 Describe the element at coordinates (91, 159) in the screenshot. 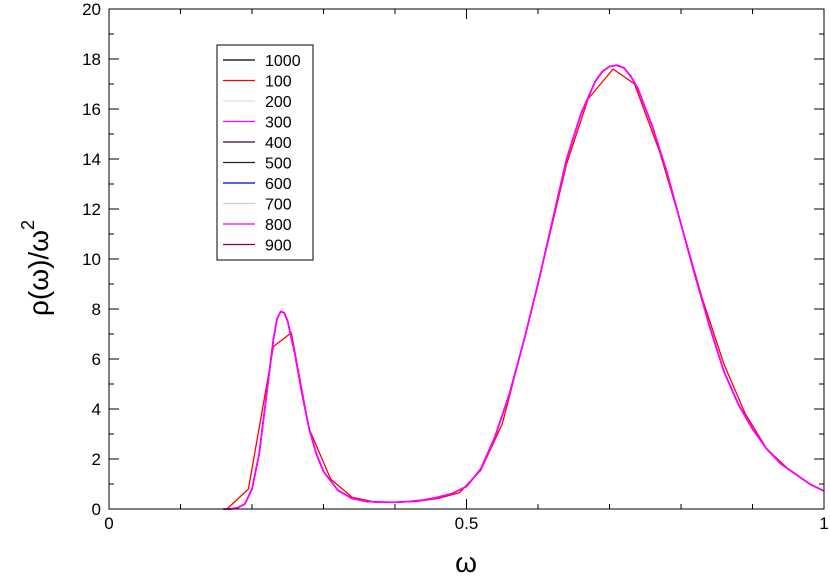

I see `y-tick-label: 14` at that location.